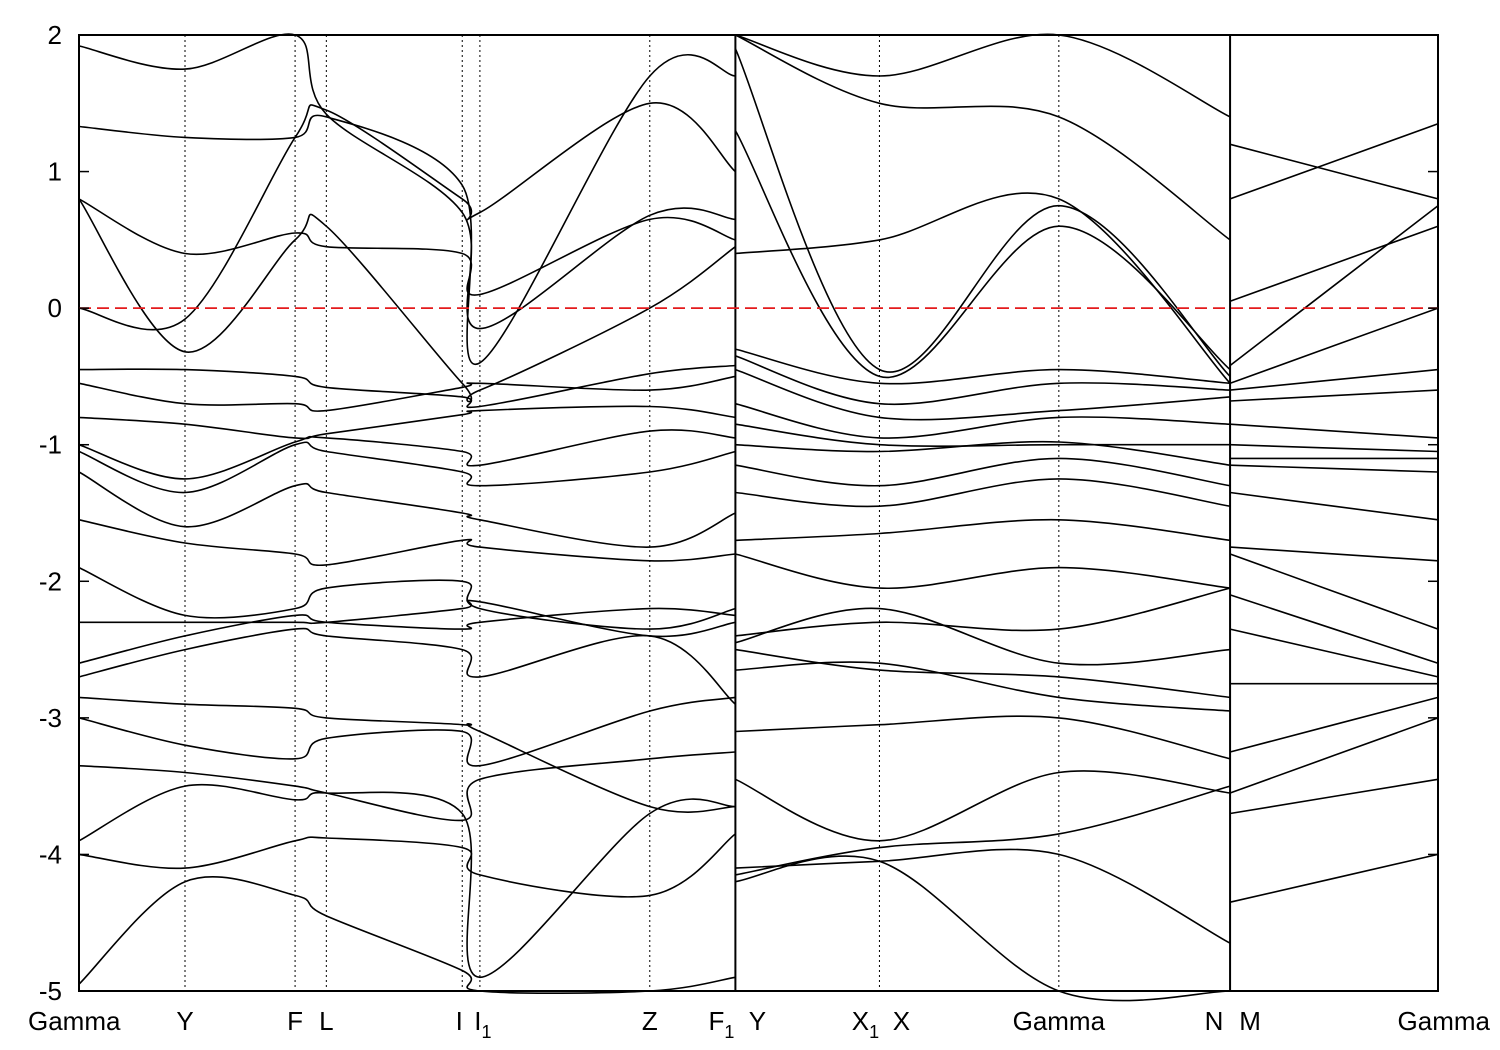  Describe the element at coordinates (50, 445) in the screenshot. I see `y-tick-label: -1` at that location.